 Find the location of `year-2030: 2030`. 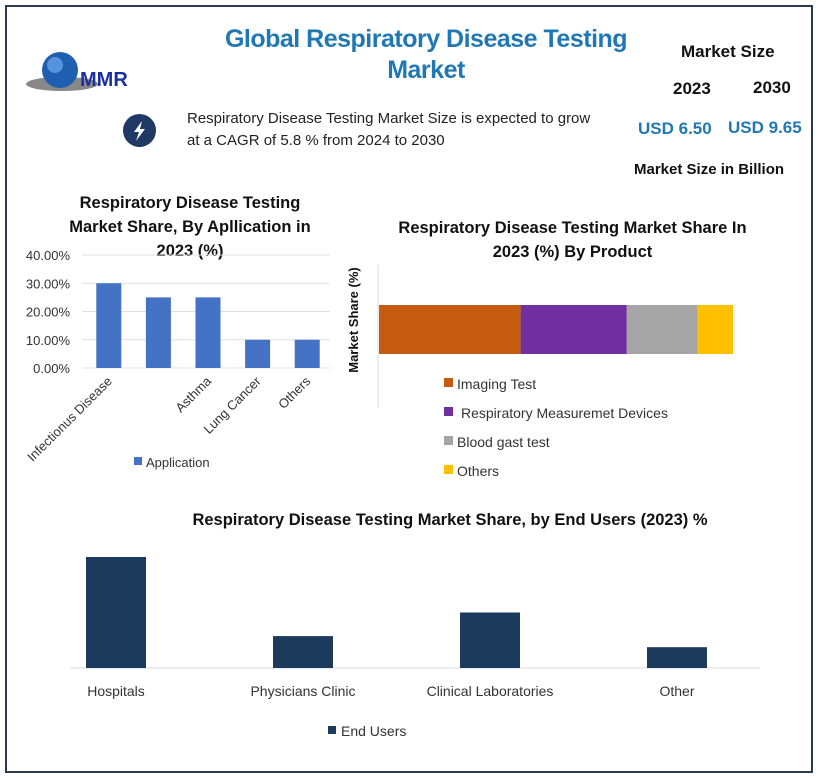

year-2030: 2030 is located at coordinates (772, 87).